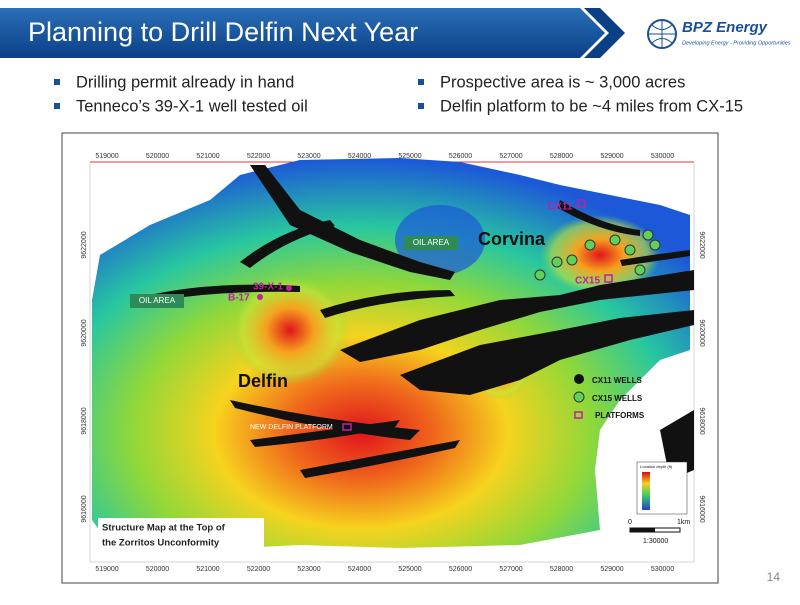 This screenshot has height=605, width=800. Describe the element at coordinates (560, 207) in the screenshot. I see `well-label: CX11` at that location.